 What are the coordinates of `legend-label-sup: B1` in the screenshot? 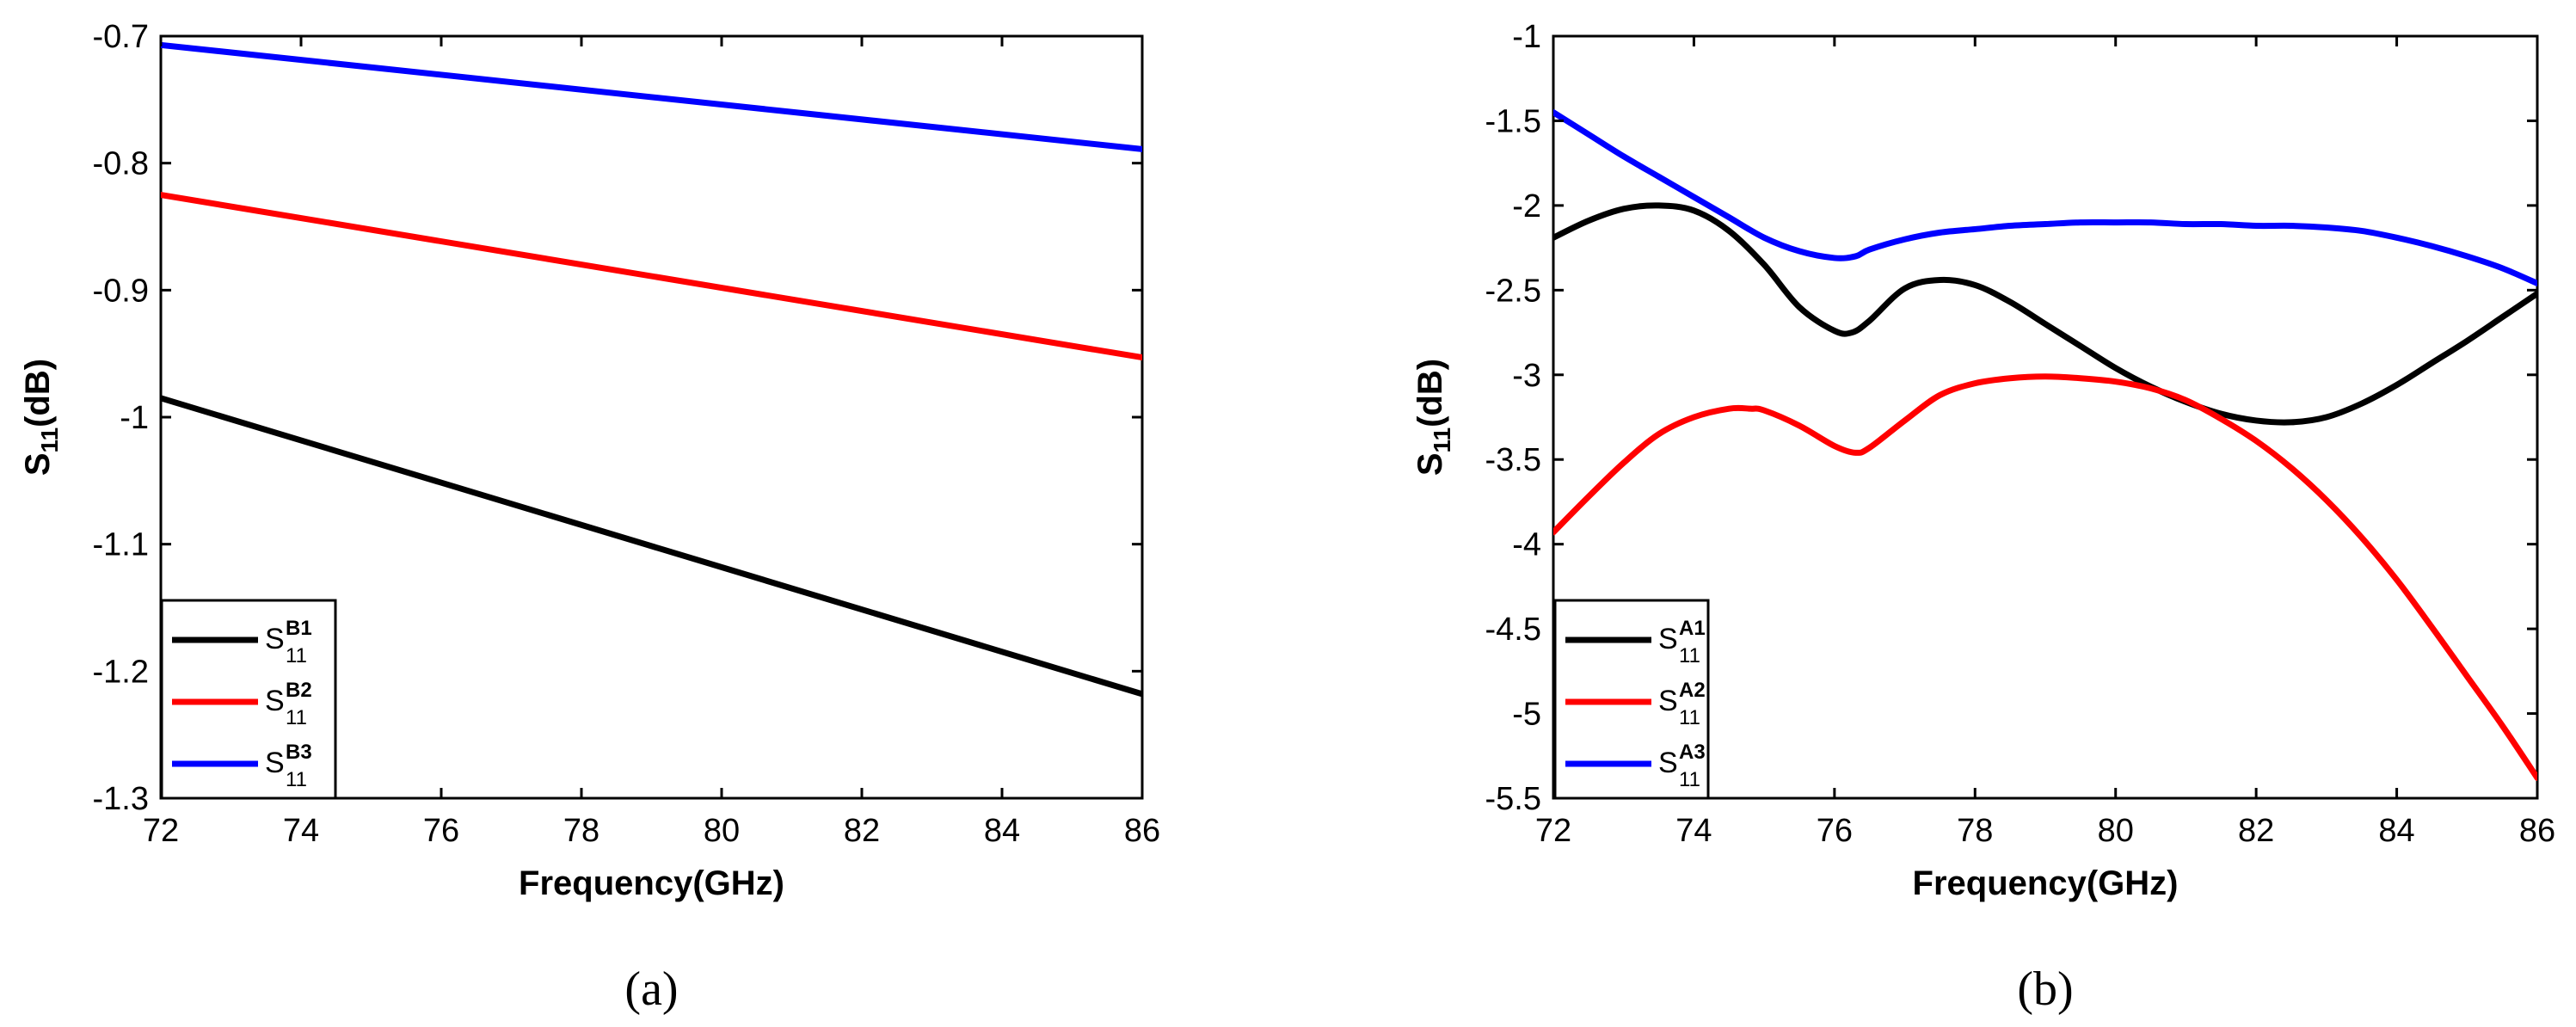 It's located at (299, 628).